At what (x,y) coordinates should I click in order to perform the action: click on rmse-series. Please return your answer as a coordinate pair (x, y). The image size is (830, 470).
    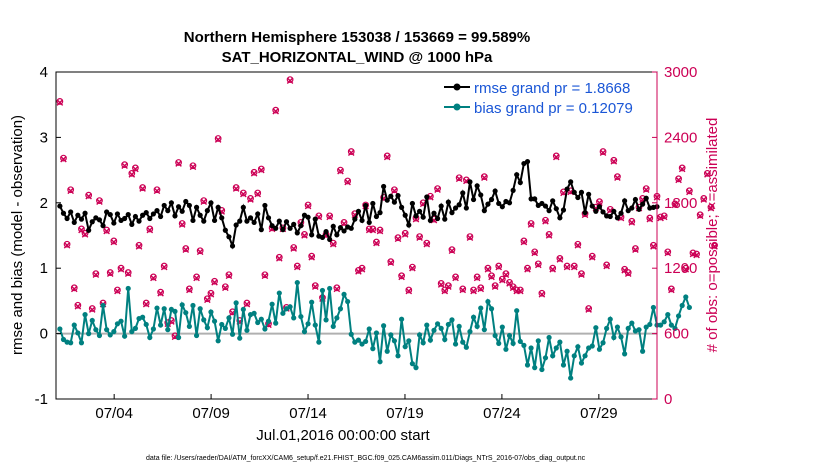
    Looking at the image, I should click on (358, 204).